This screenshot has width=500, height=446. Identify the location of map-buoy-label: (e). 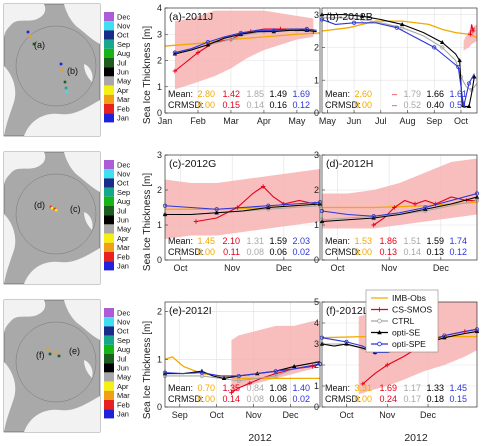
(74, 351).